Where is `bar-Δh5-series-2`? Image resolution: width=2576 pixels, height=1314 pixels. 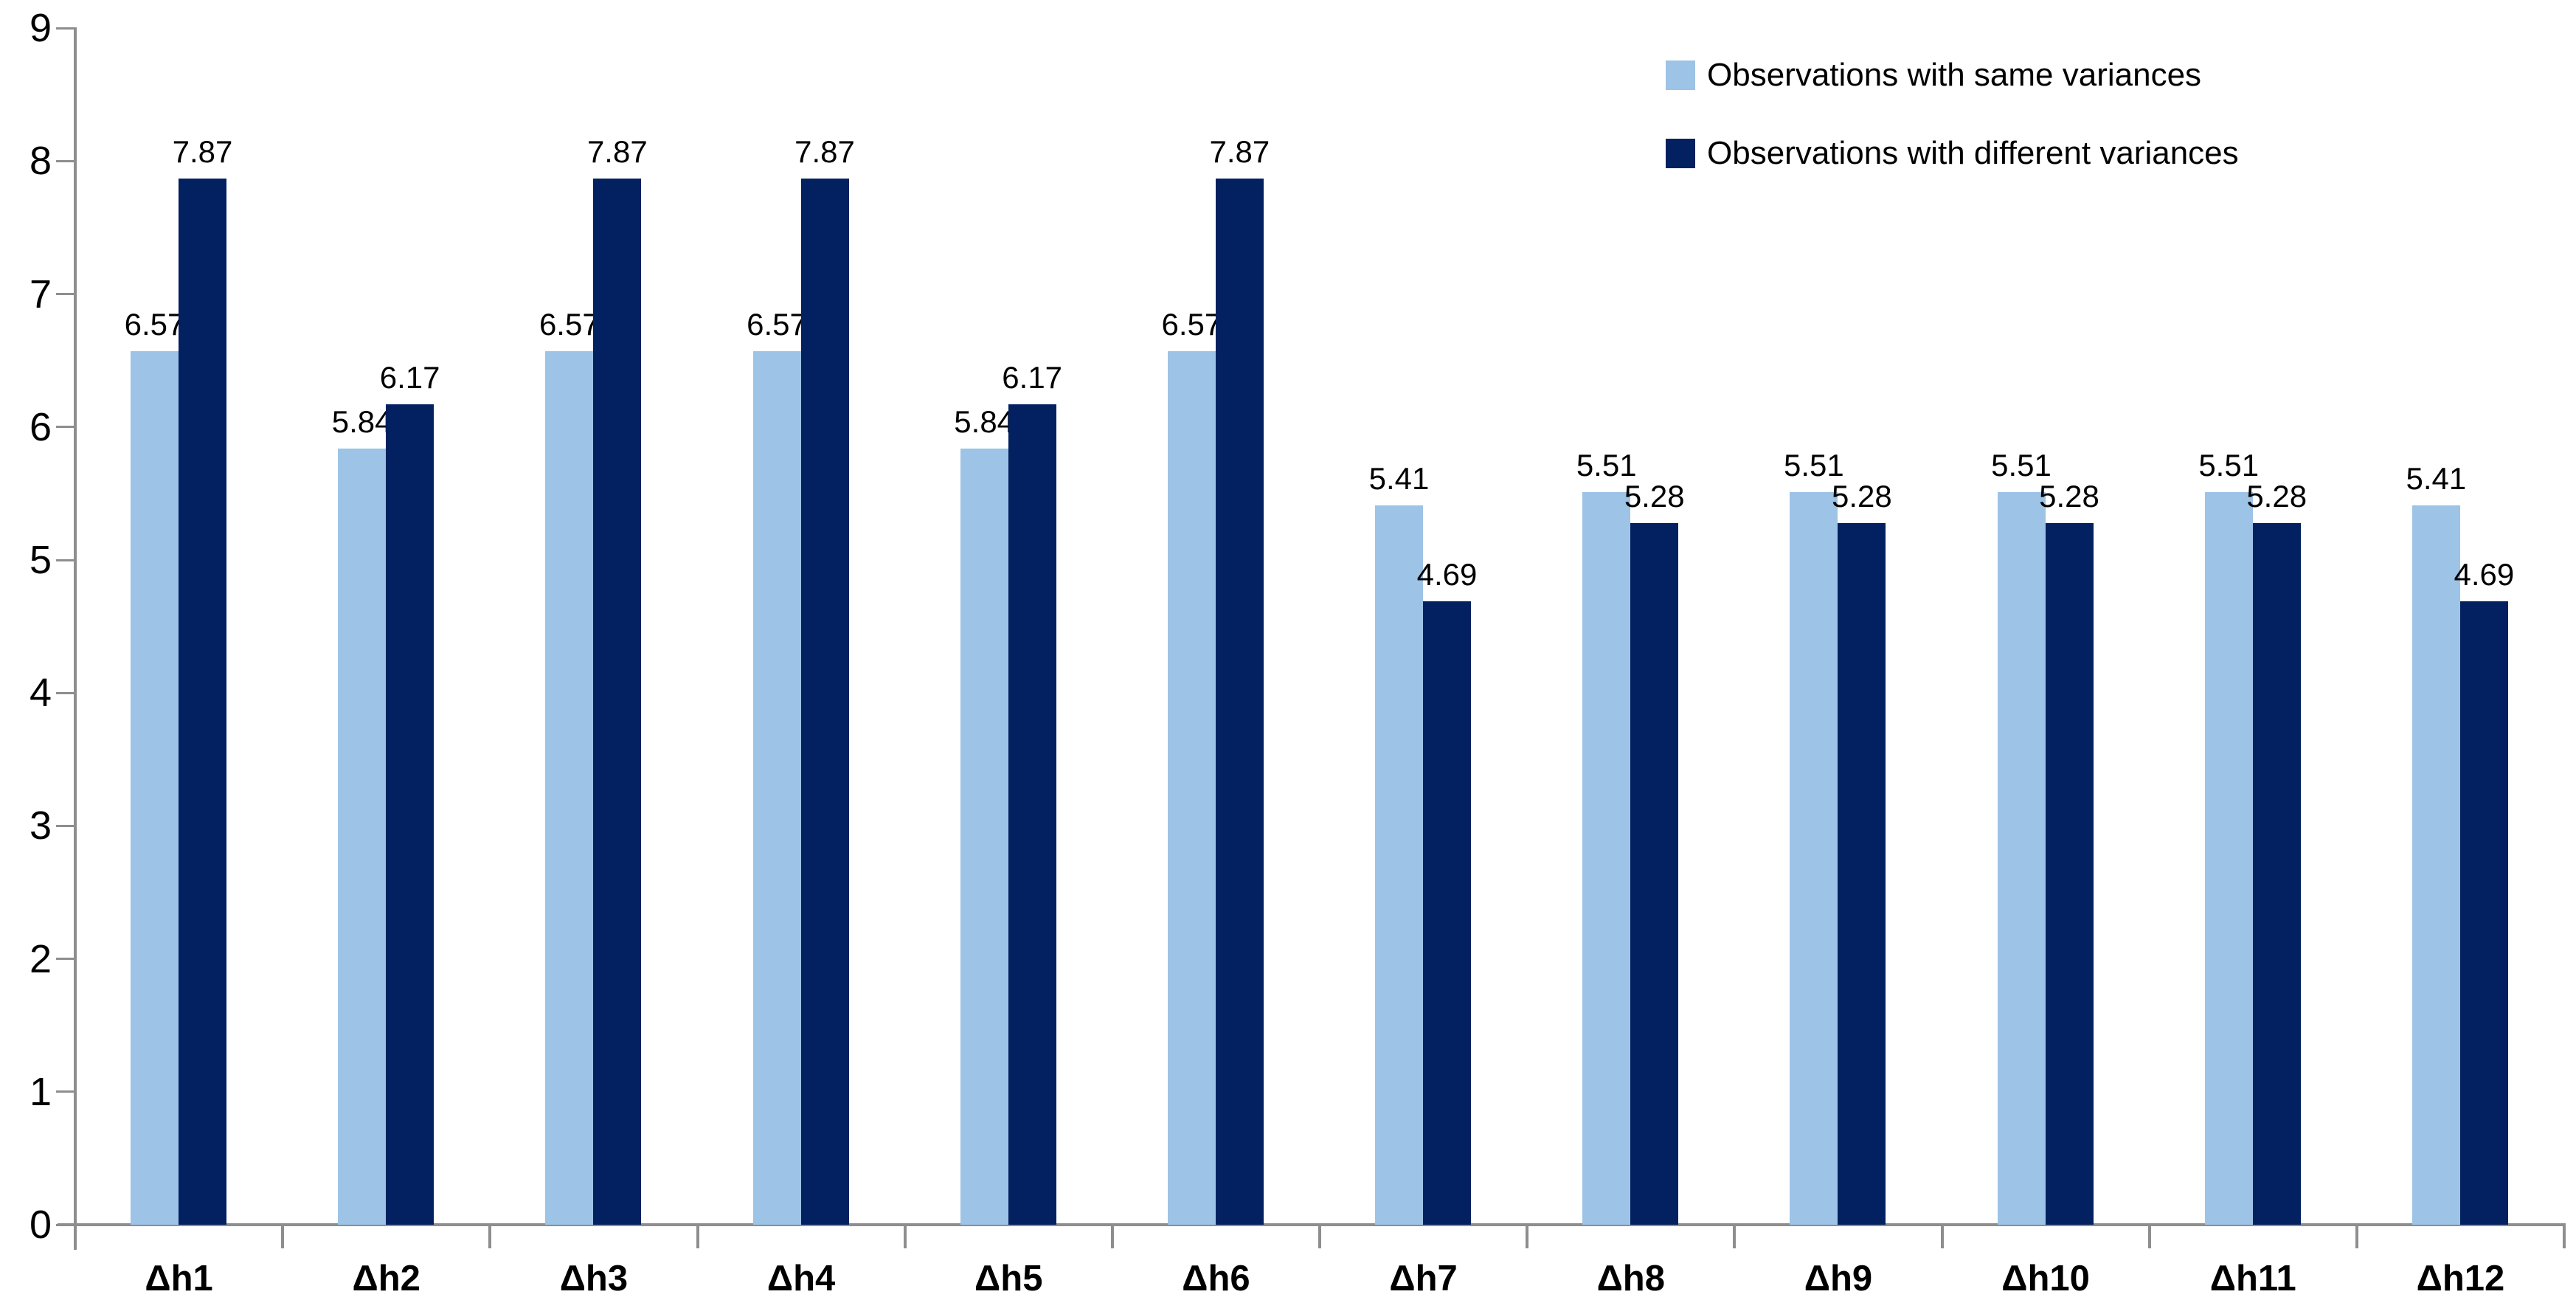
bar-Δh5-series-2 is located at coordinates (1032, 814).